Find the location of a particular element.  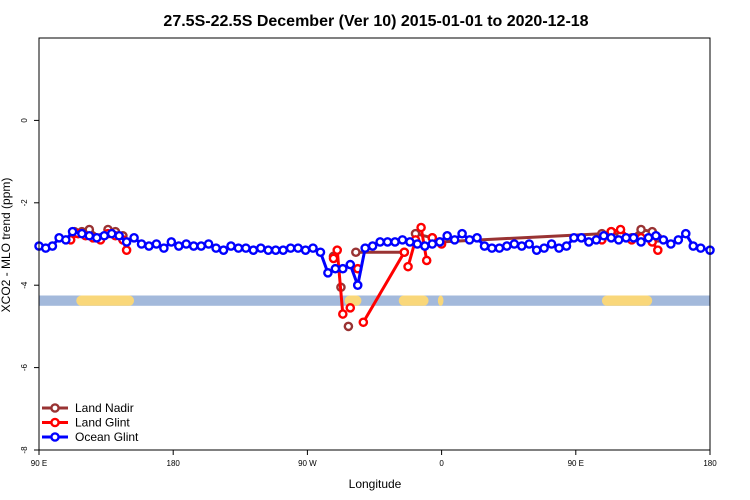

legend-label: Land Glint is located at coordinates (102, 423).